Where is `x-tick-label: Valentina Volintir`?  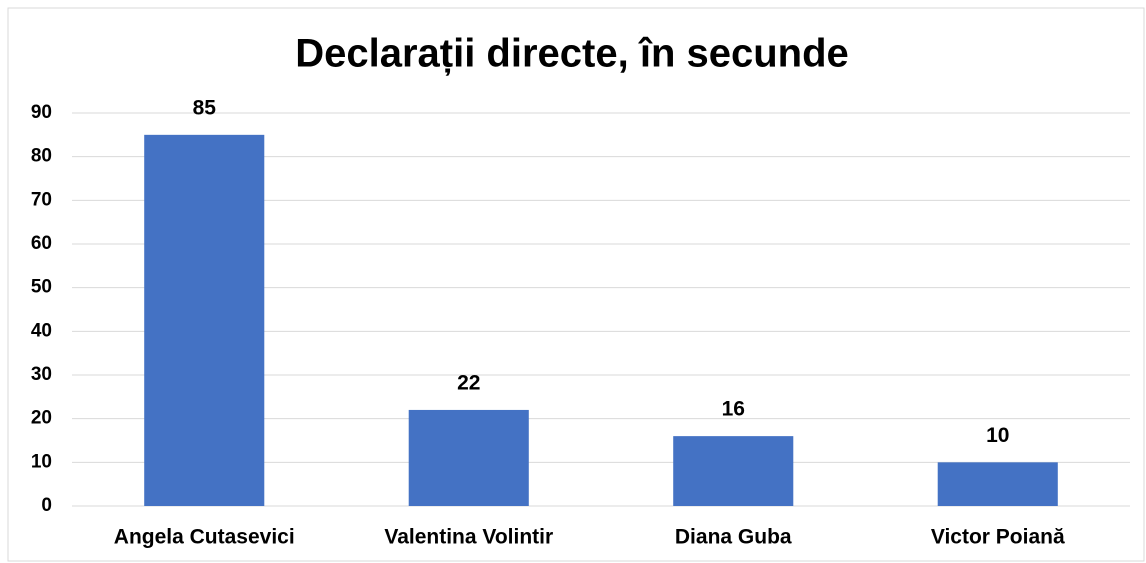
x-tick-label: Valentina Volintir is located at coordinates (468, 537).